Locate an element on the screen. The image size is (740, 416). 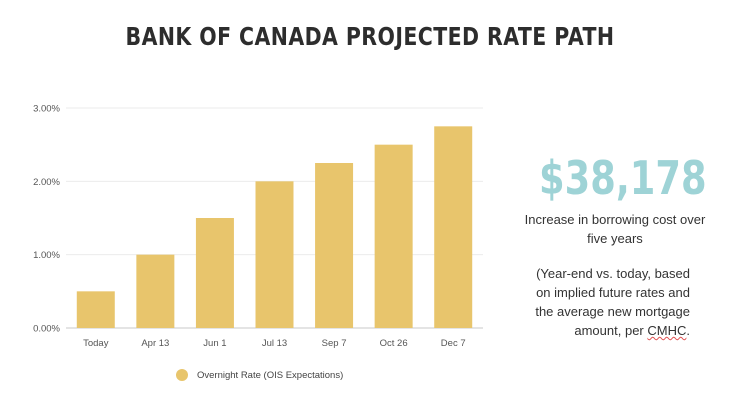
legend-label: Overnight Rate (OIS Expectations) is located at coordinates (270, 375).